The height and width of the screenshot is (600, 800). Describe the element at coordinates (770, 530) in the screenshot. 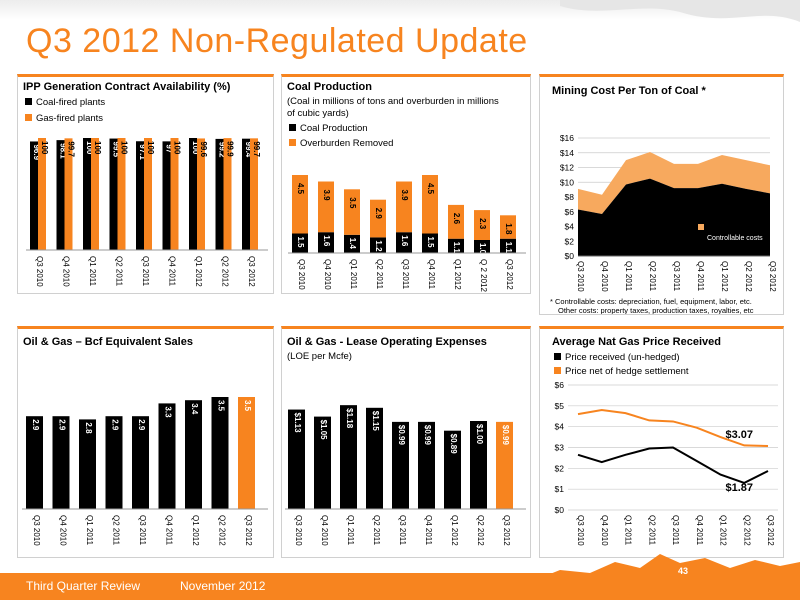

I see `natgas-tick-label: Q3 2012` at that location.